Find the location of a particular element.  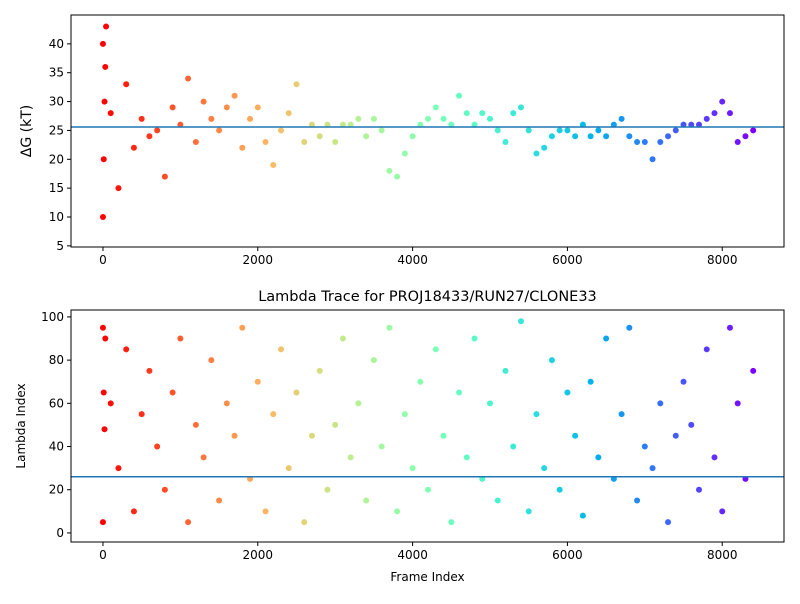

y-tick-label: 10 is located at coordinates (56, 217).